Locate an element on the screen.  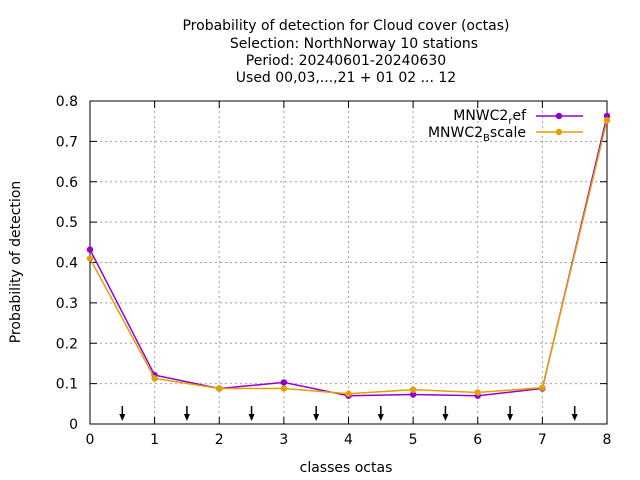
title-line-4: Used 00,03,...,21 + 01 02 ... 12 is located at coordinates (346, 78).